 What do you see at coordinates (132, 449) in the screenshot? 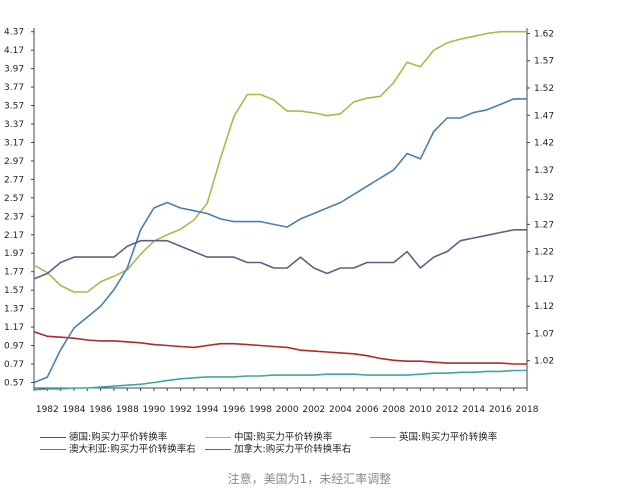
I see `legend-label: 澳大利亚:购买力平价转换率右` at bounding box center [132, 449].